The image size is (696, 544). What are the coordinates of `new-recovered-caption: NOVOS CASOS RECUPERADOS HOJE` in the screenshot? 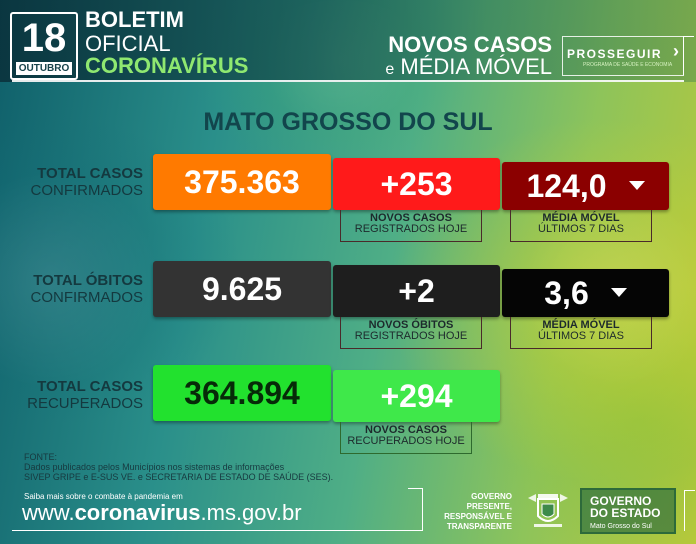 It's located at (406, 438).